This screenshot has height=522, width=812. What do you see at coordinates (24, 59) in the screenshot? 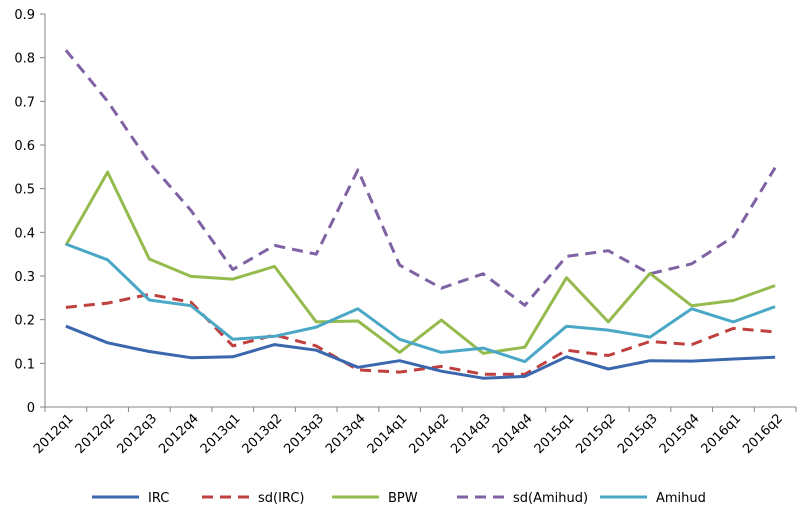
I see `y-tick-label: 0.8` at bounding box center [24, 59].